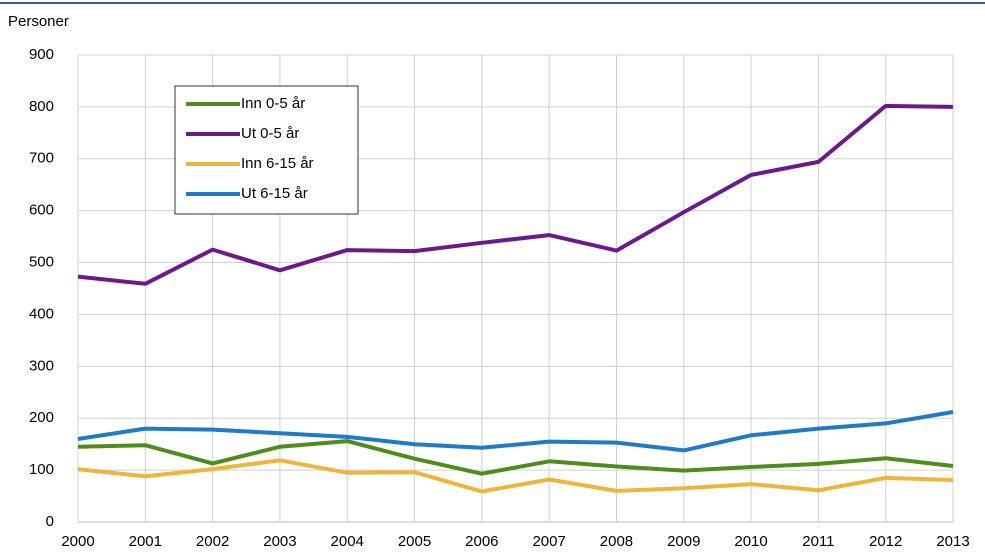 The height and width of the screenshot is (559, 985). Describe the element at coordinates (41, 158) in the screenshot. I see `y-tick-label: 700` at that location.